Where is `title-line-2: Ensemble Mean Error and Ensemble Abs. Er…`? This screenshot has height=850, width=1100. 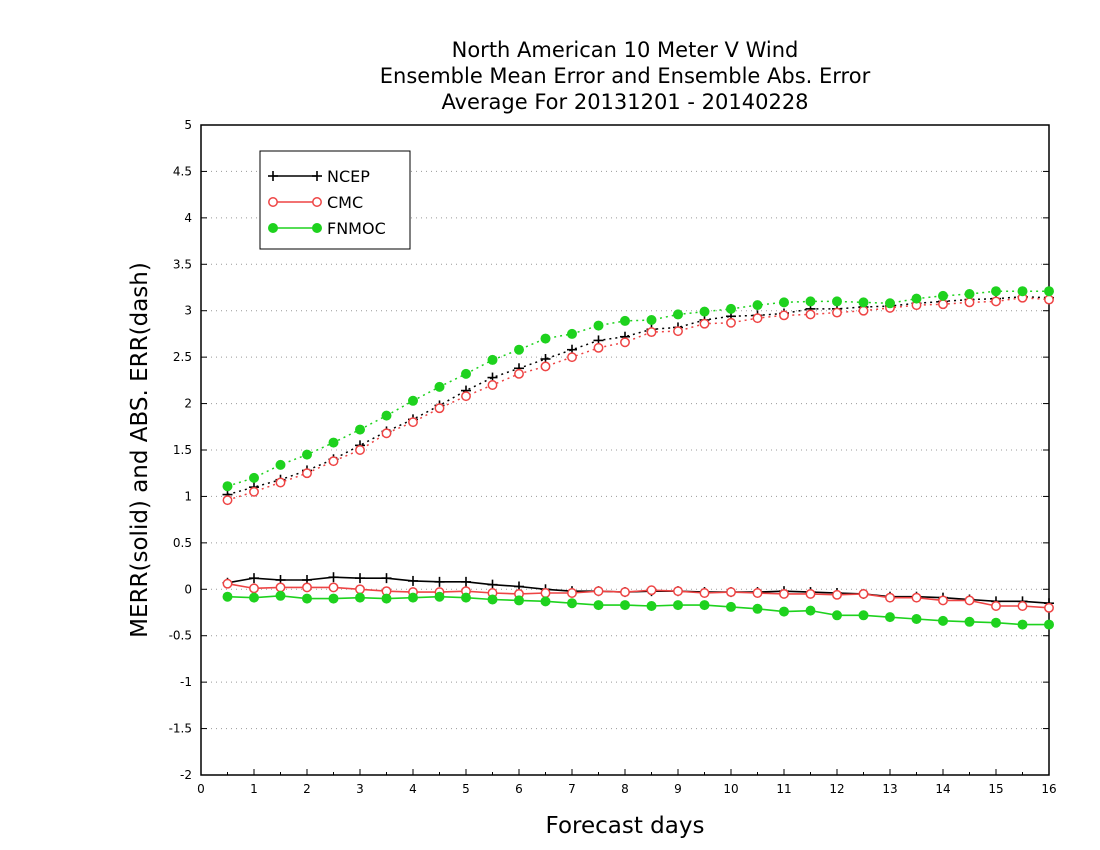 title-line-2: Ensemble Mean Error and Ensemble Abs. Er… is located at coordinates (625, 76).